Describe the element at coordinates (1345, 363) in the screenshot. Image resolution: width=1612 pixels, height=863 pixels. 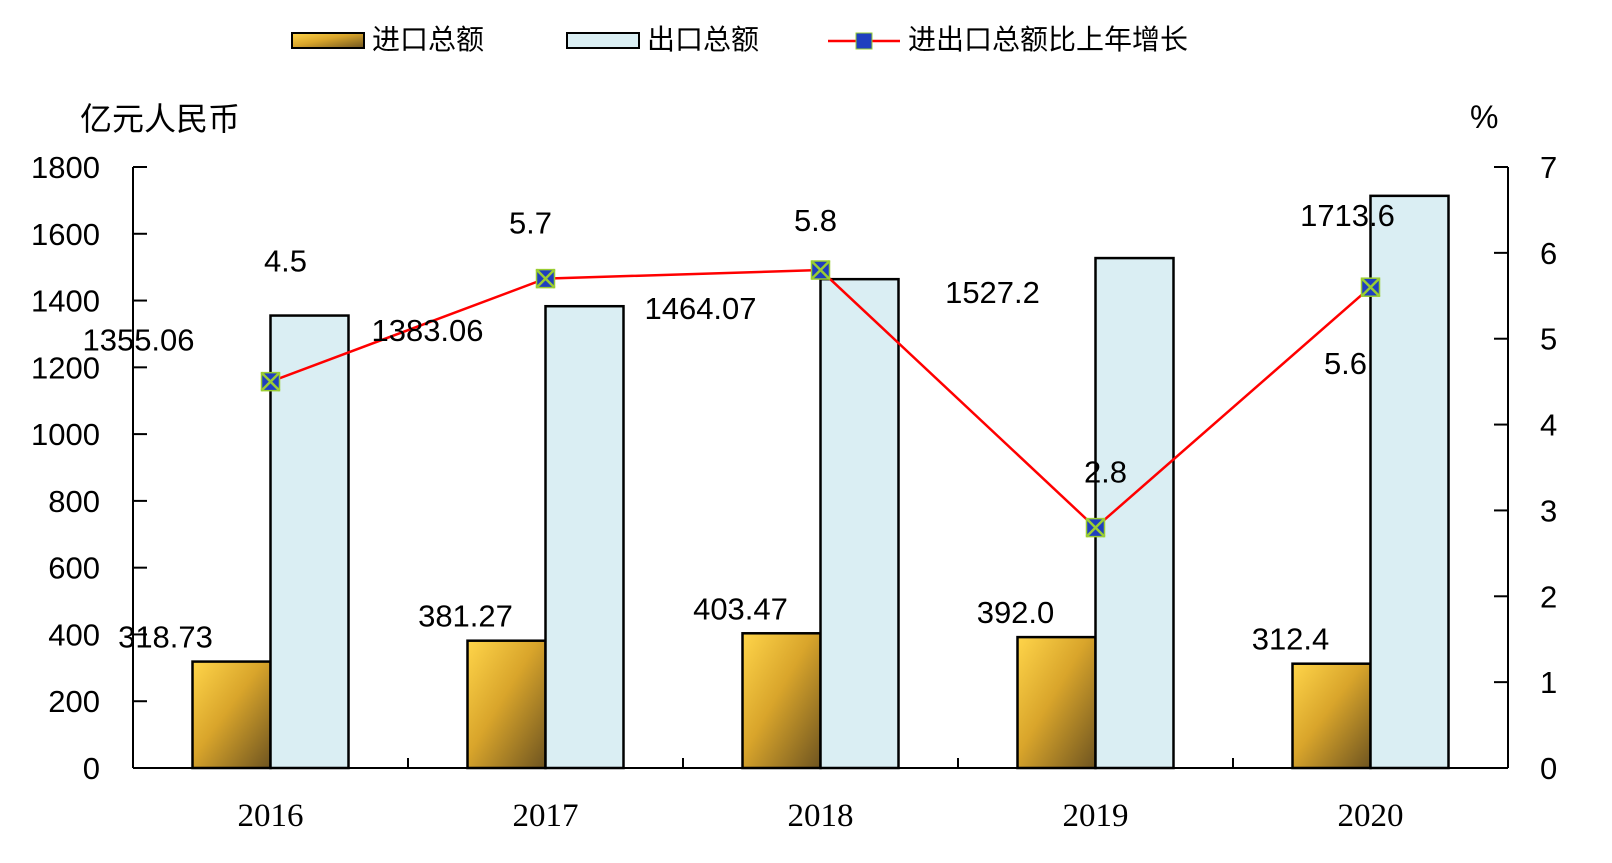
I see `data-label-growth: 5.6` at that location.